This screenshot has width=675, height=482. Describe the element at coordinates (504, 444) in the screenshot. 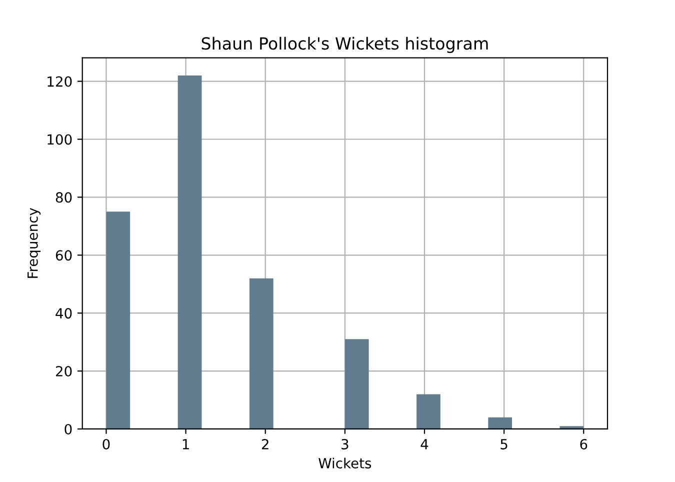

I see `x-tick-label: 5` at that location.